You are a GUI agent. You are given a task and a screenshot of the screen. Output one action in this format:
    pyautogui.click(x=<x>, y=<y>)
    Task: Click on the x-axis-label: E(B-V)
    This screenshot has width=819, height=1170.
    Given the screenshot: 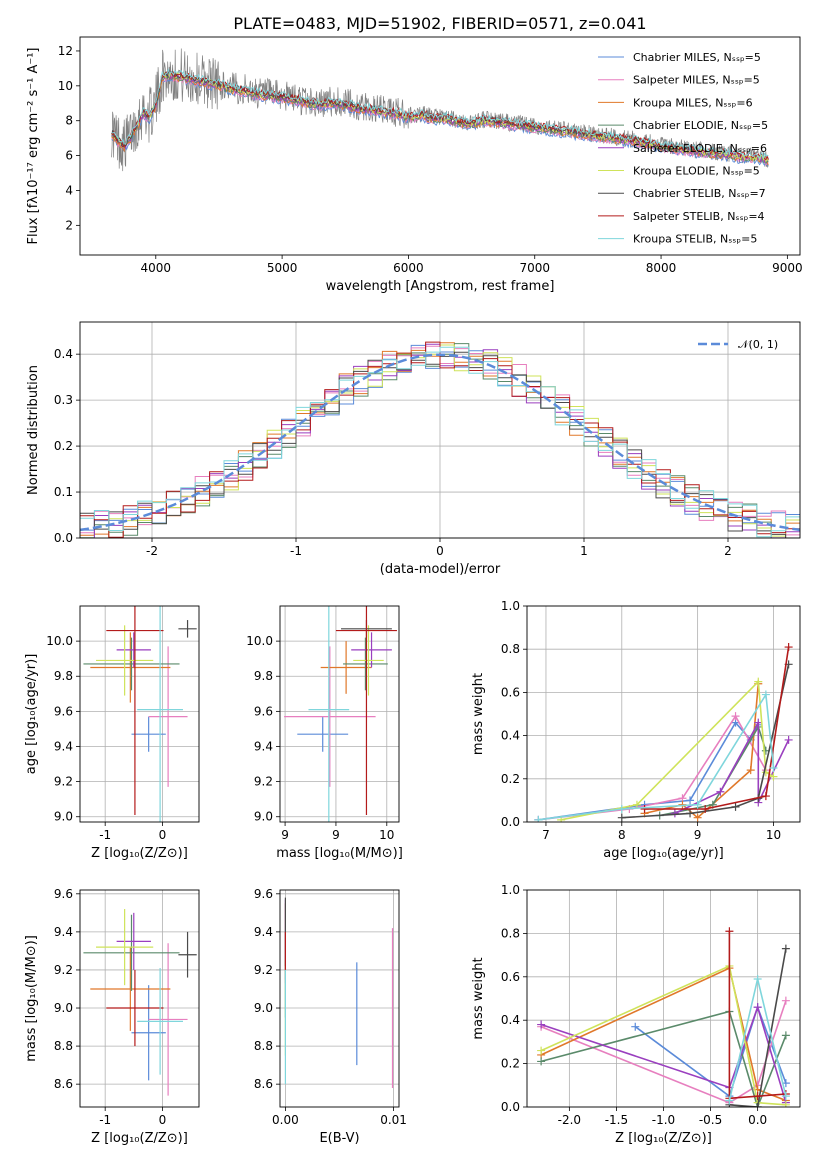 What is the action you would take?
    pyautogui.click(x=339, y=1138)
    